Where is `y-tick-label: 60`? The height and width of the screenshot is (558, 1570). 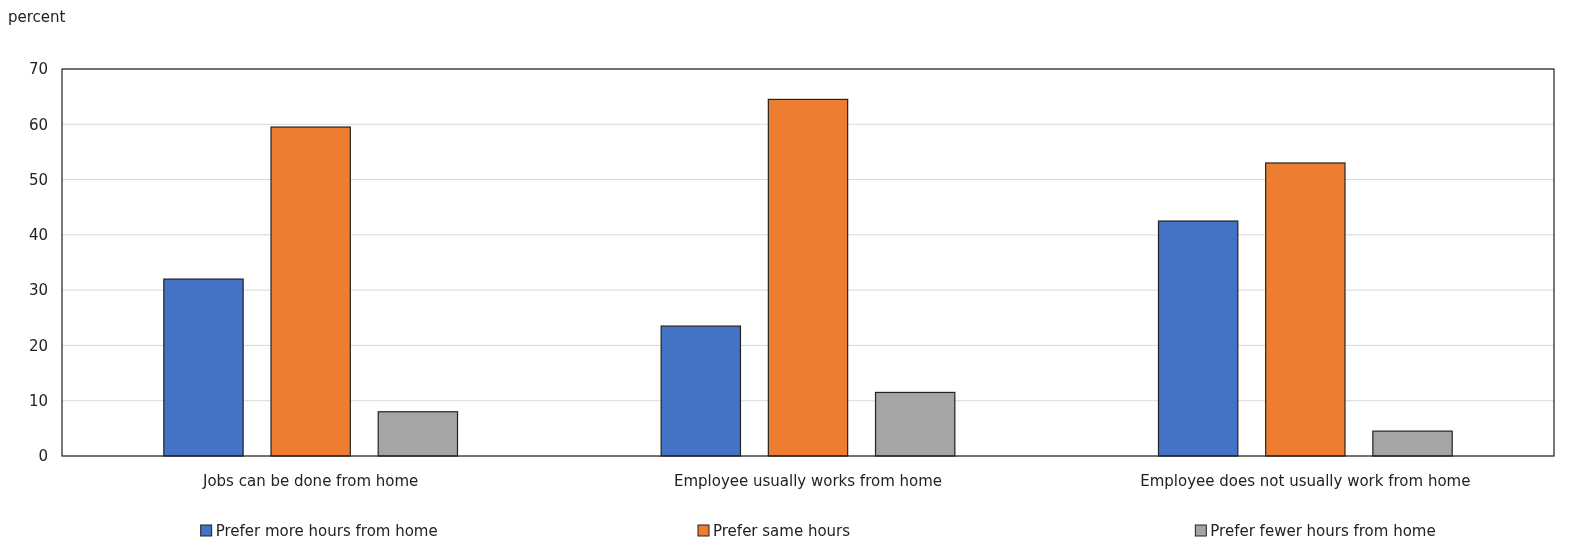 y-tick-label: 60 is located at coordinates (38, 124).